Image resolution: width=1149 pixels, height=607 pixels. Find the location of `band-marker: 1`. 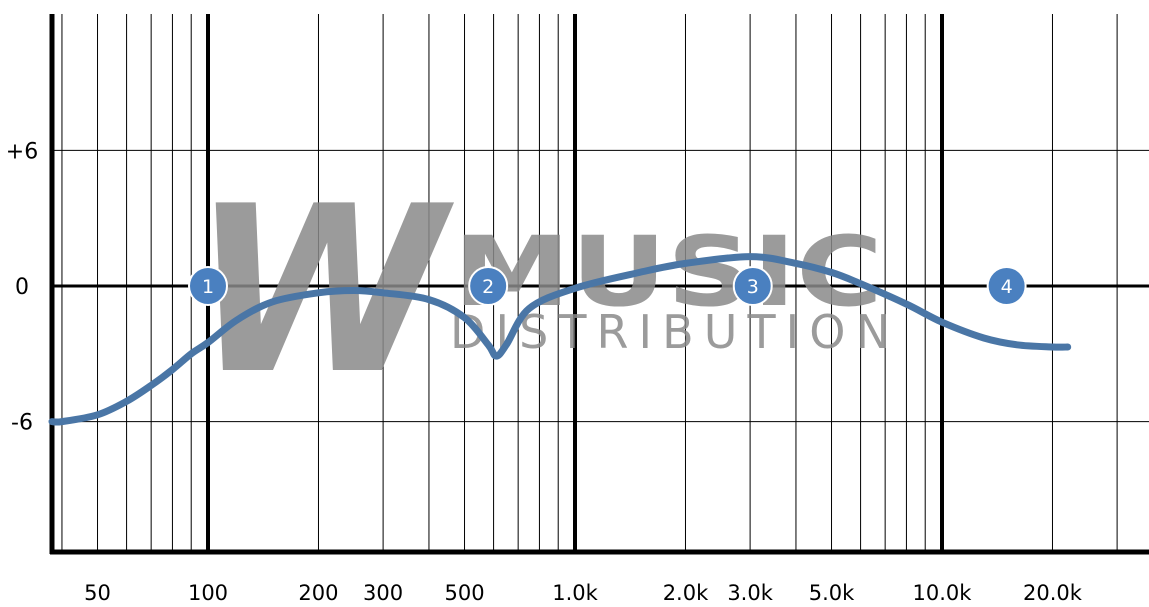

band-marker: 1 is located at coordinates (208, 286).